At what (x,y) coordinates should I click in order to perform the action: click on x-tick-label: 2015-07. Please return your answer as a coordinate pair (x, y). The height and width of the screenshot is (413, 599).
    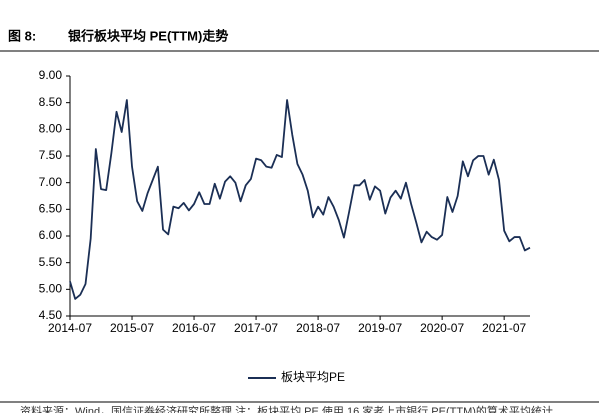
    Looking at the image, I should click on (132, 328).